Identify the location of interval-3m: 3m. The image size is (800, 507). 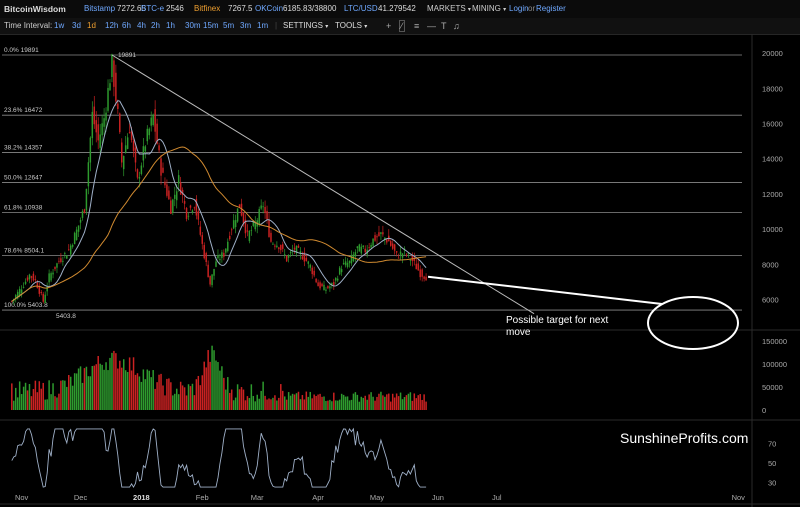
(246, 25).